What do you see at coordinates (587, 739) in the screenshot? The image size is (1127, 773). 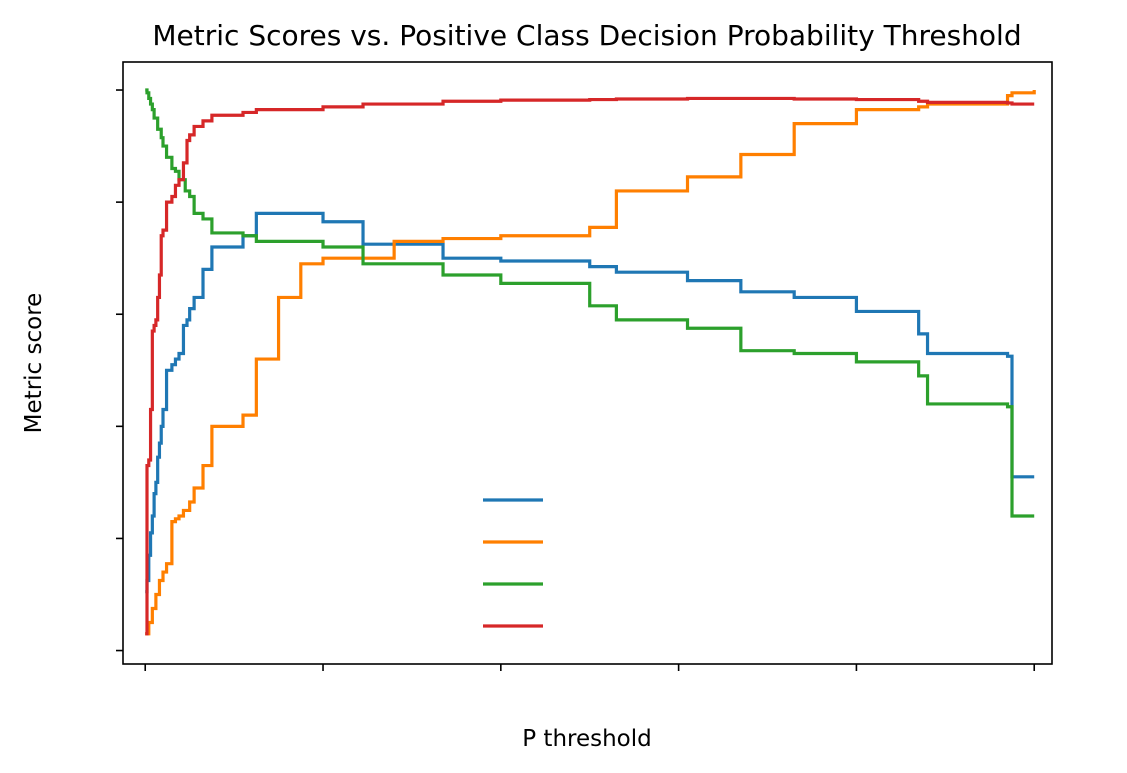 I see `x-axis-label: P threshold` at bounding box center [587, 739].